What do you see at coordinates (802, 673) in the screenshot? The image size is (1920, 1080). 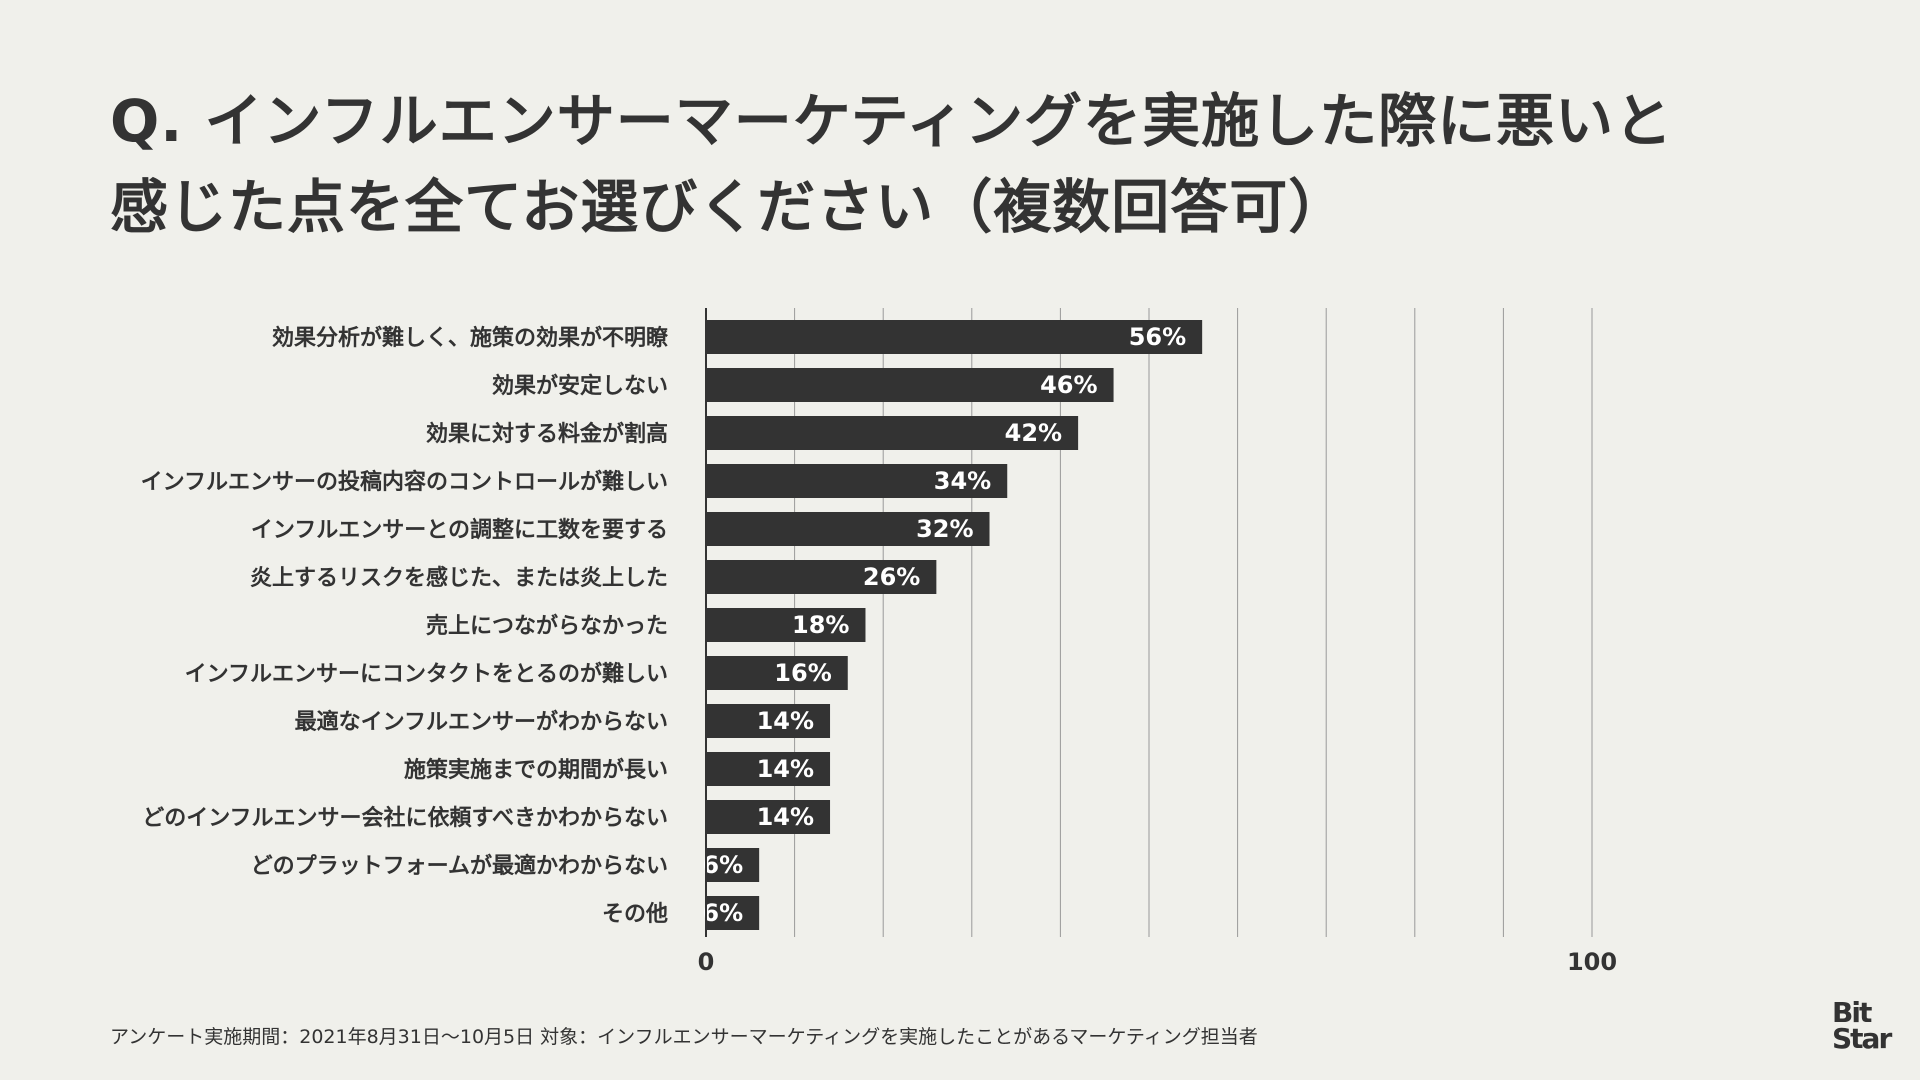 I see `bar-value-label: 16%` at bounding box center [802, 673].